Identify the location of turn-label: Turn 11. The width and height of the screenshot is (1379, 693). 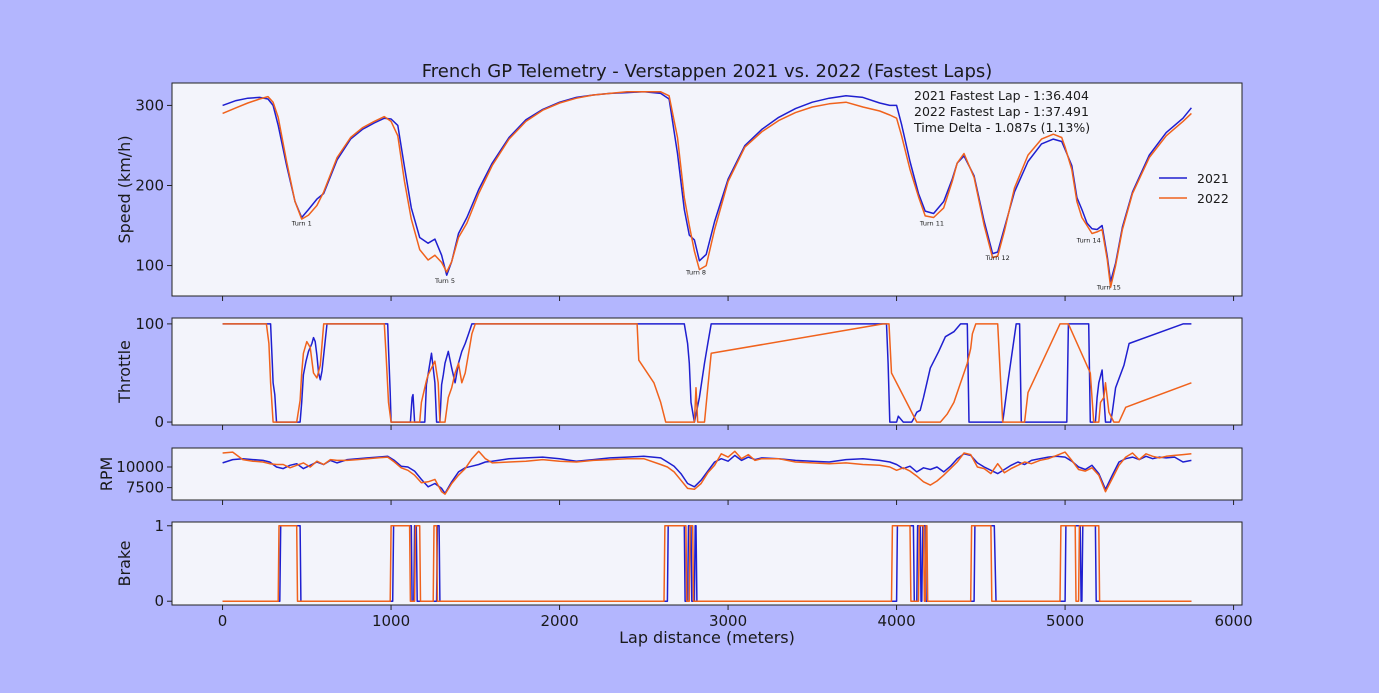
(931, 224).